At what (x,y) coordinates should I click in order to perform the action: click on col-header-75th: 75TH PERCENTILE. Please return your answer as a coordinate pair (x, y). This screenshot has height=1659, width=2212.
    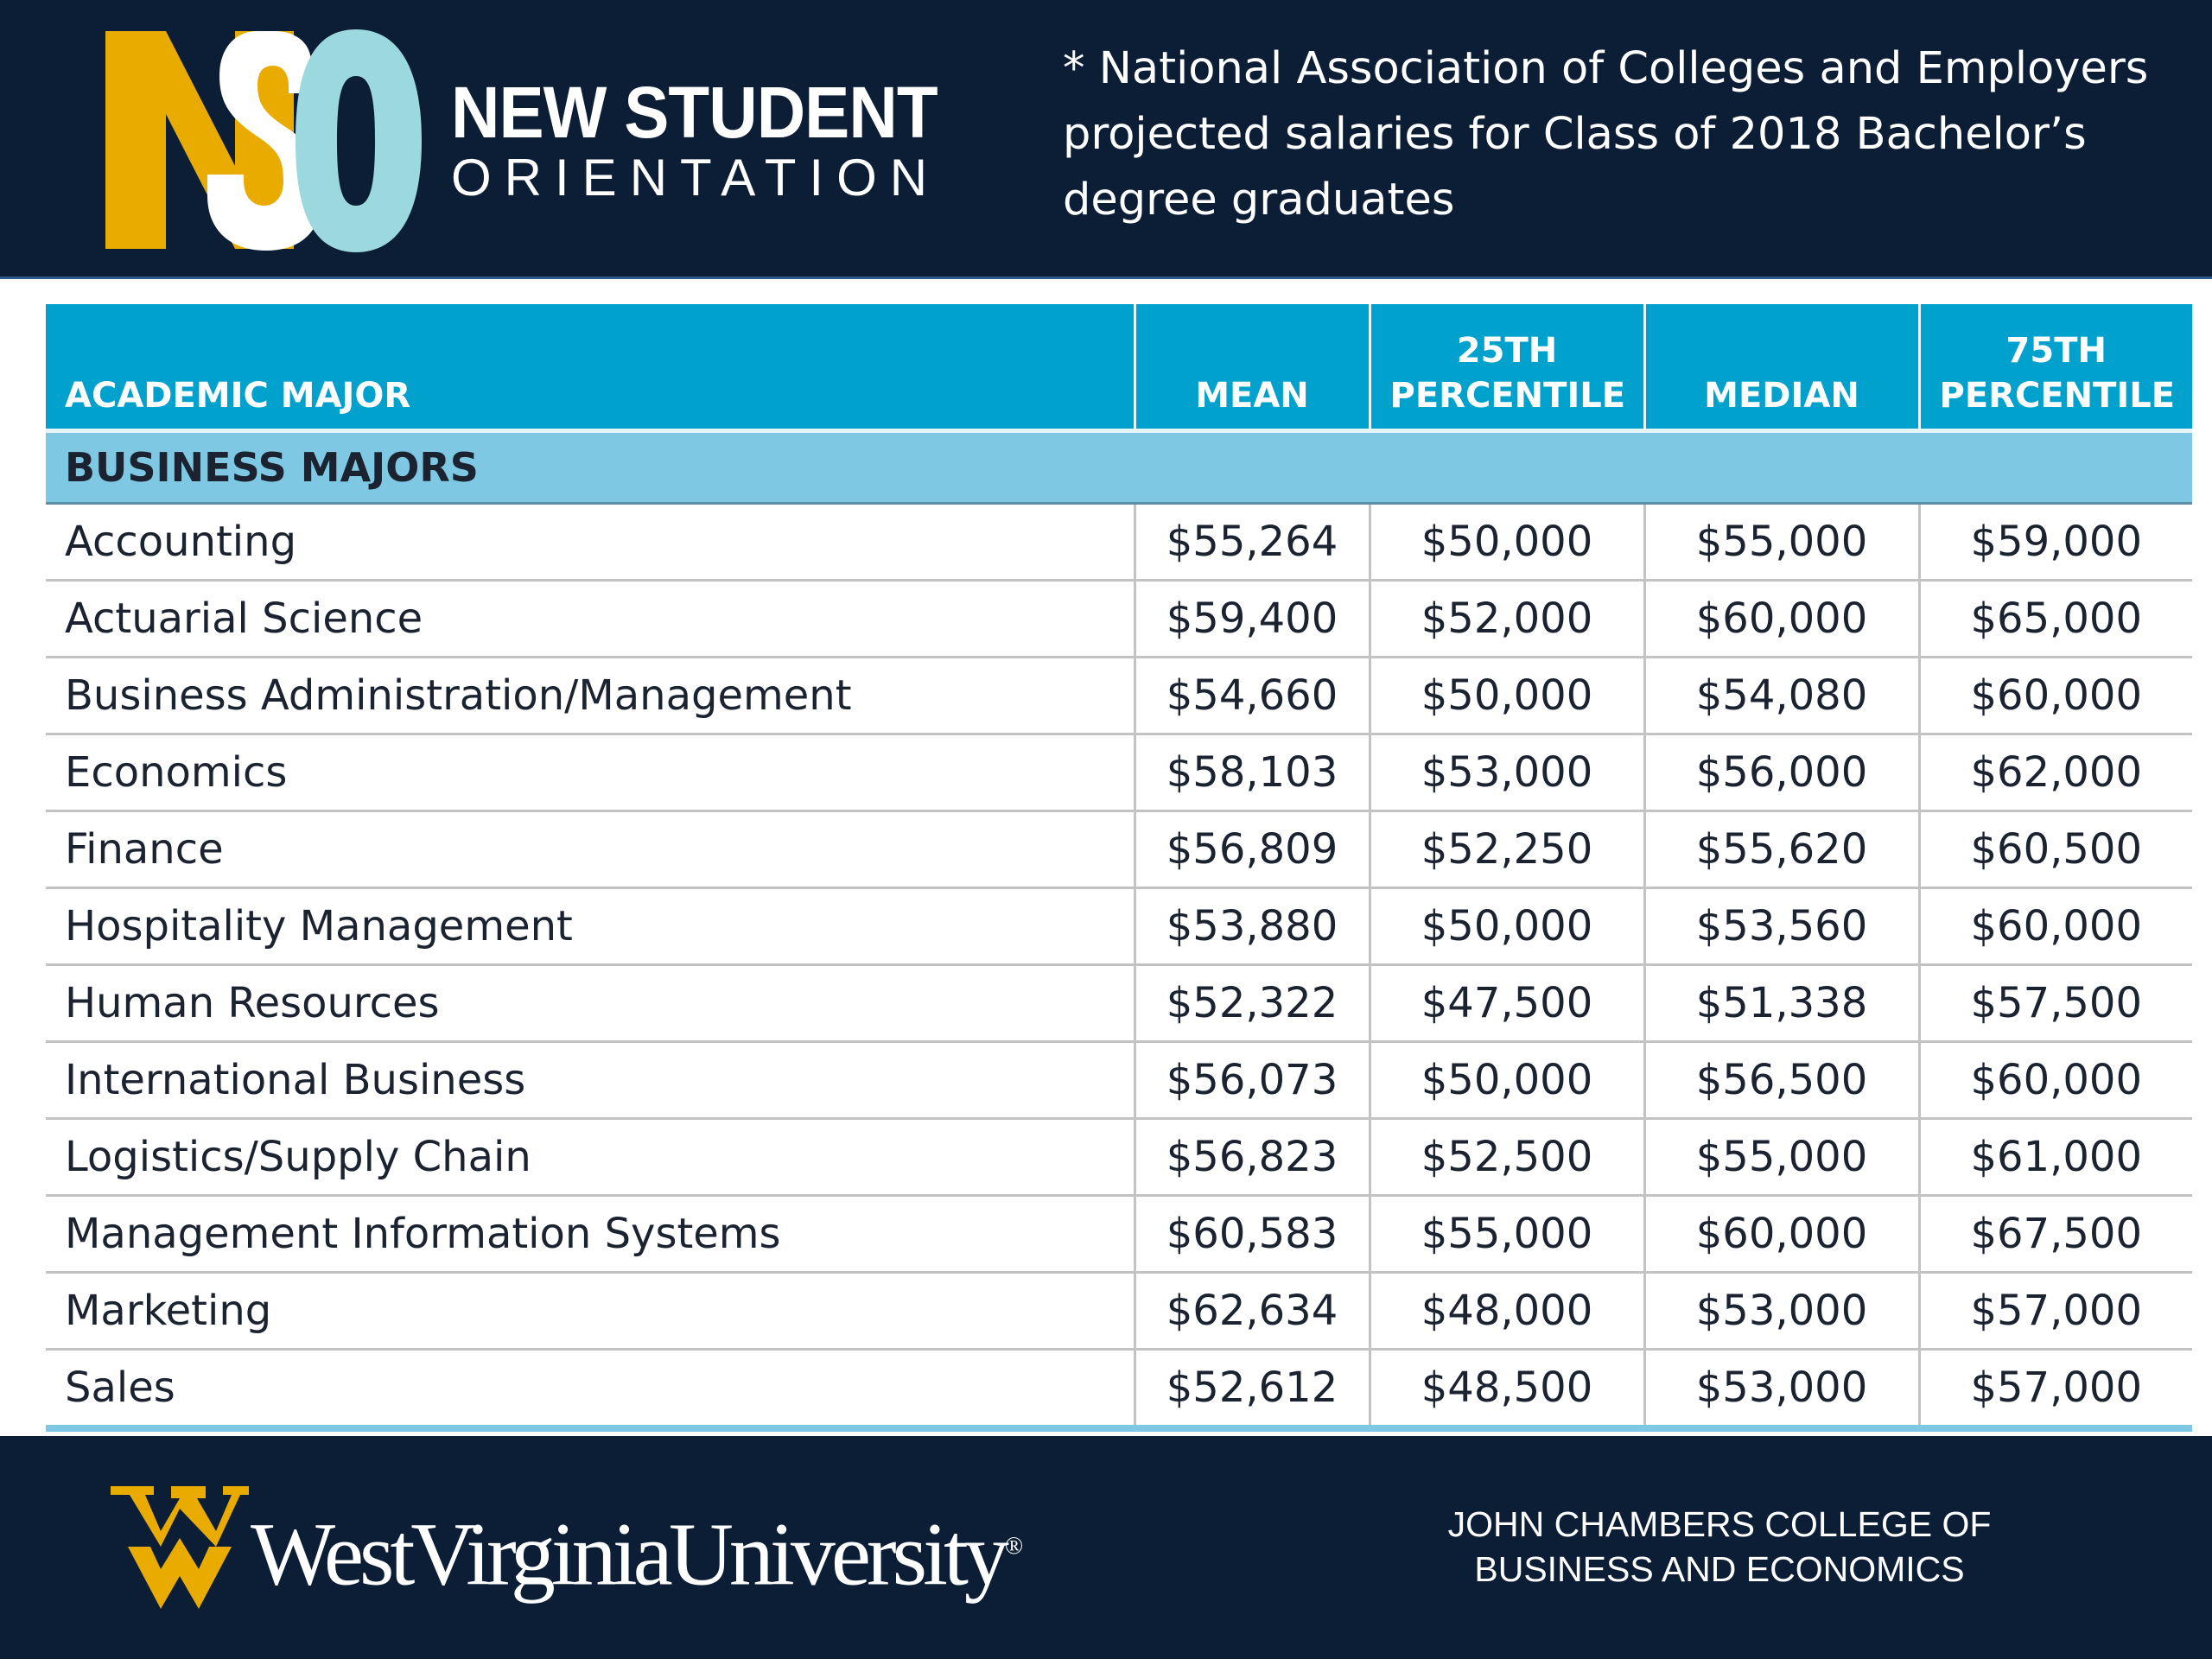
    Looking at the image, I should click on (2054, 368).